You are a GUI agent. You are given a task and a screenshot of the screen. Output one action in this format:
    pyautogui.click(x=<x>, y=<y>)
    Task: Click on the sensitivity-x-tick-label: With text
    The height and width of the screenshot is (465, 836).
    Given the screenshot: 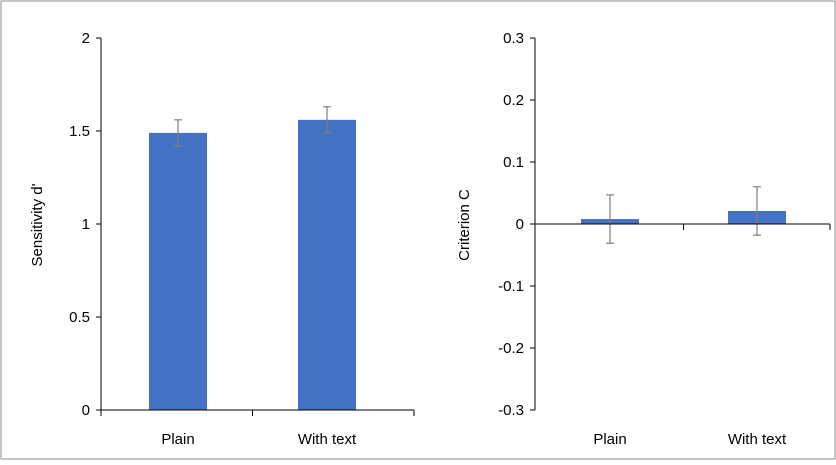 What is the action you would take?
    pyautogui.click(x=327, y=439)
    